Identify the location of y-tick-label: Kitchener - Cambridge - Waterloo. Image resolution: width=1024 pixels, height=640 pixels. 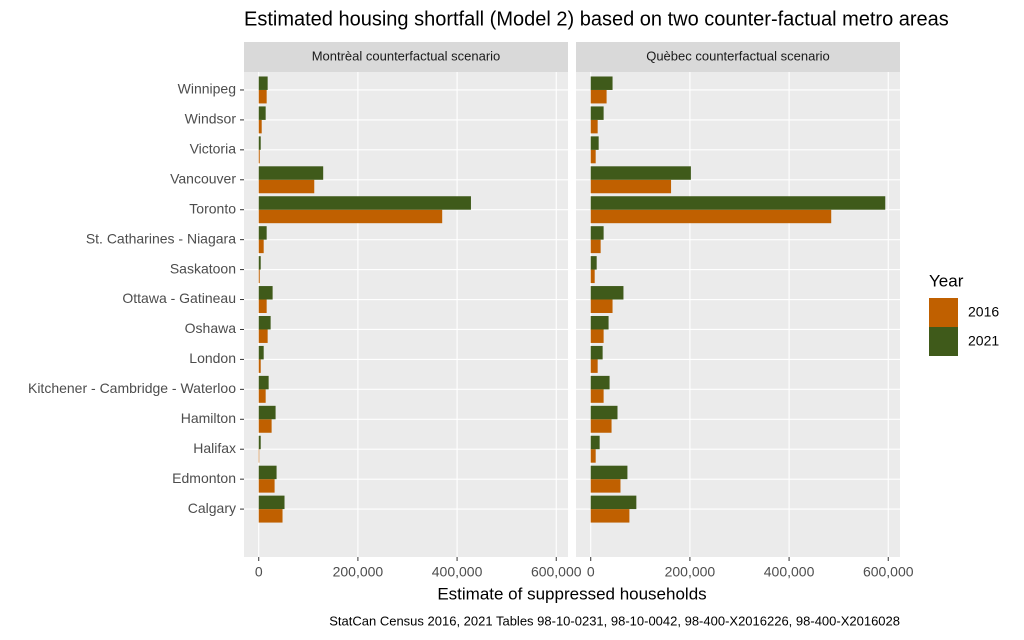
(132, 388).